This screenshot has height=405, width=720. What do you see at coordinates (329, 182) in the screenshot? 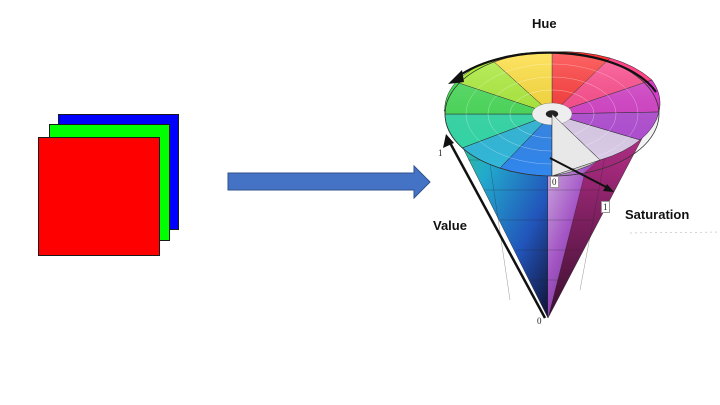
I see `right-arrow-icon` at bounding box center [329, 182].